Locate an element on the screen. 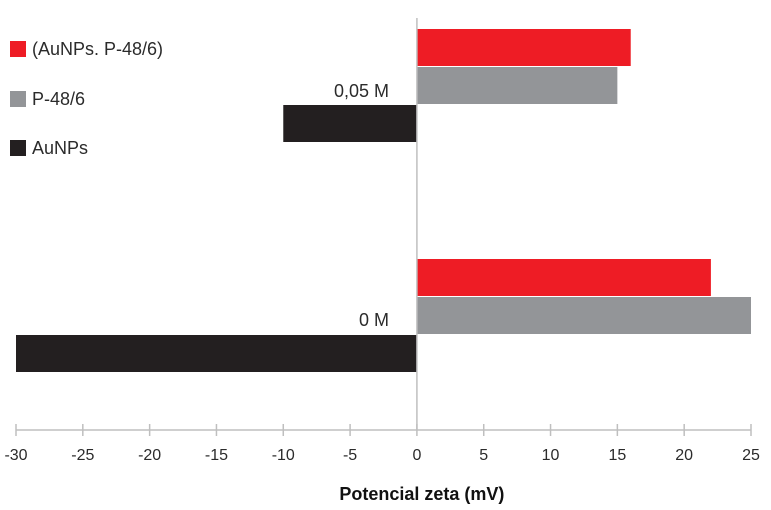 This screenshot has width=771, height=510. legend: (AuNPs. P-48/6) P-48/6 AuNPs is located at coordinates (86, 98).